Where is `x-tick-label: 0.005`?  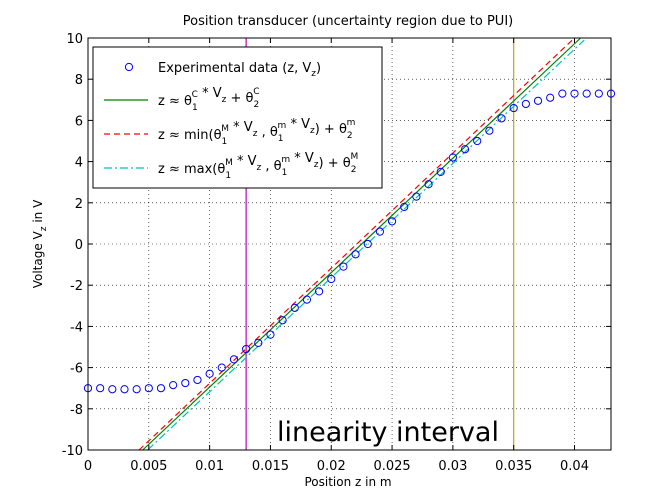 x-tick-label: 0.005 is located at coordinates (148, 466).